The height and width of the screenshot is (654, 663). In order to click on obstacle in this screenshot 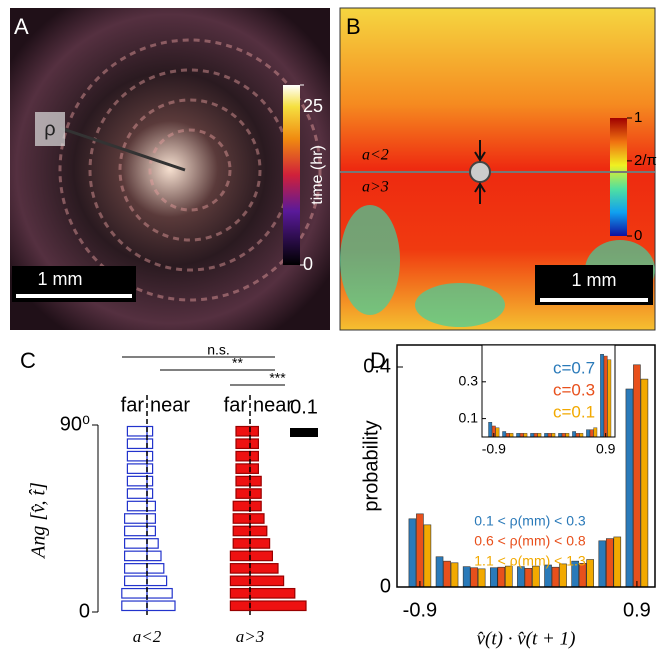, I will do `click(480, 172)`.